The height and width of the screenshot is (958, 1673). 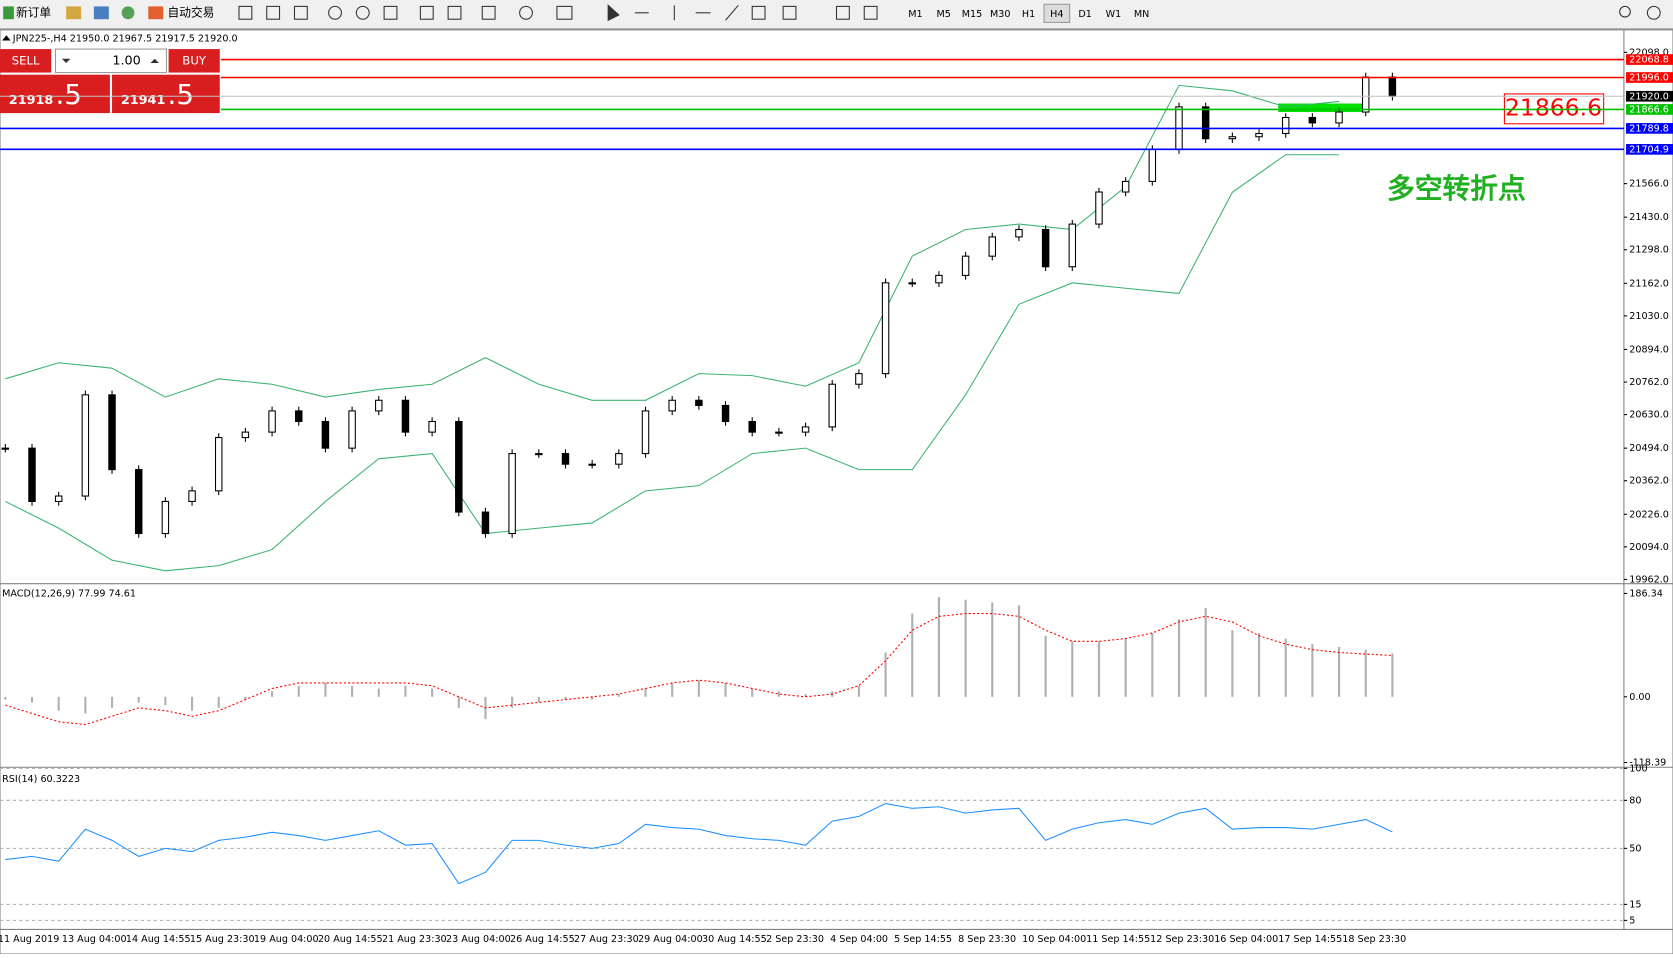 I want to click on timeframe-button: MN, so click(x=1141, y=14).